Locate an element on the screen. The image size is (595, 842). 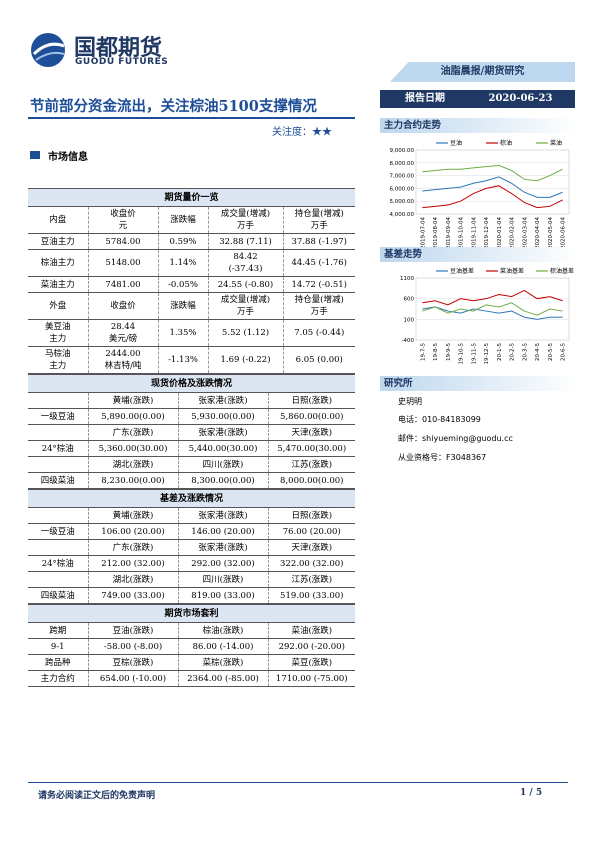
footer-rule is located at coordinates (298, 782).